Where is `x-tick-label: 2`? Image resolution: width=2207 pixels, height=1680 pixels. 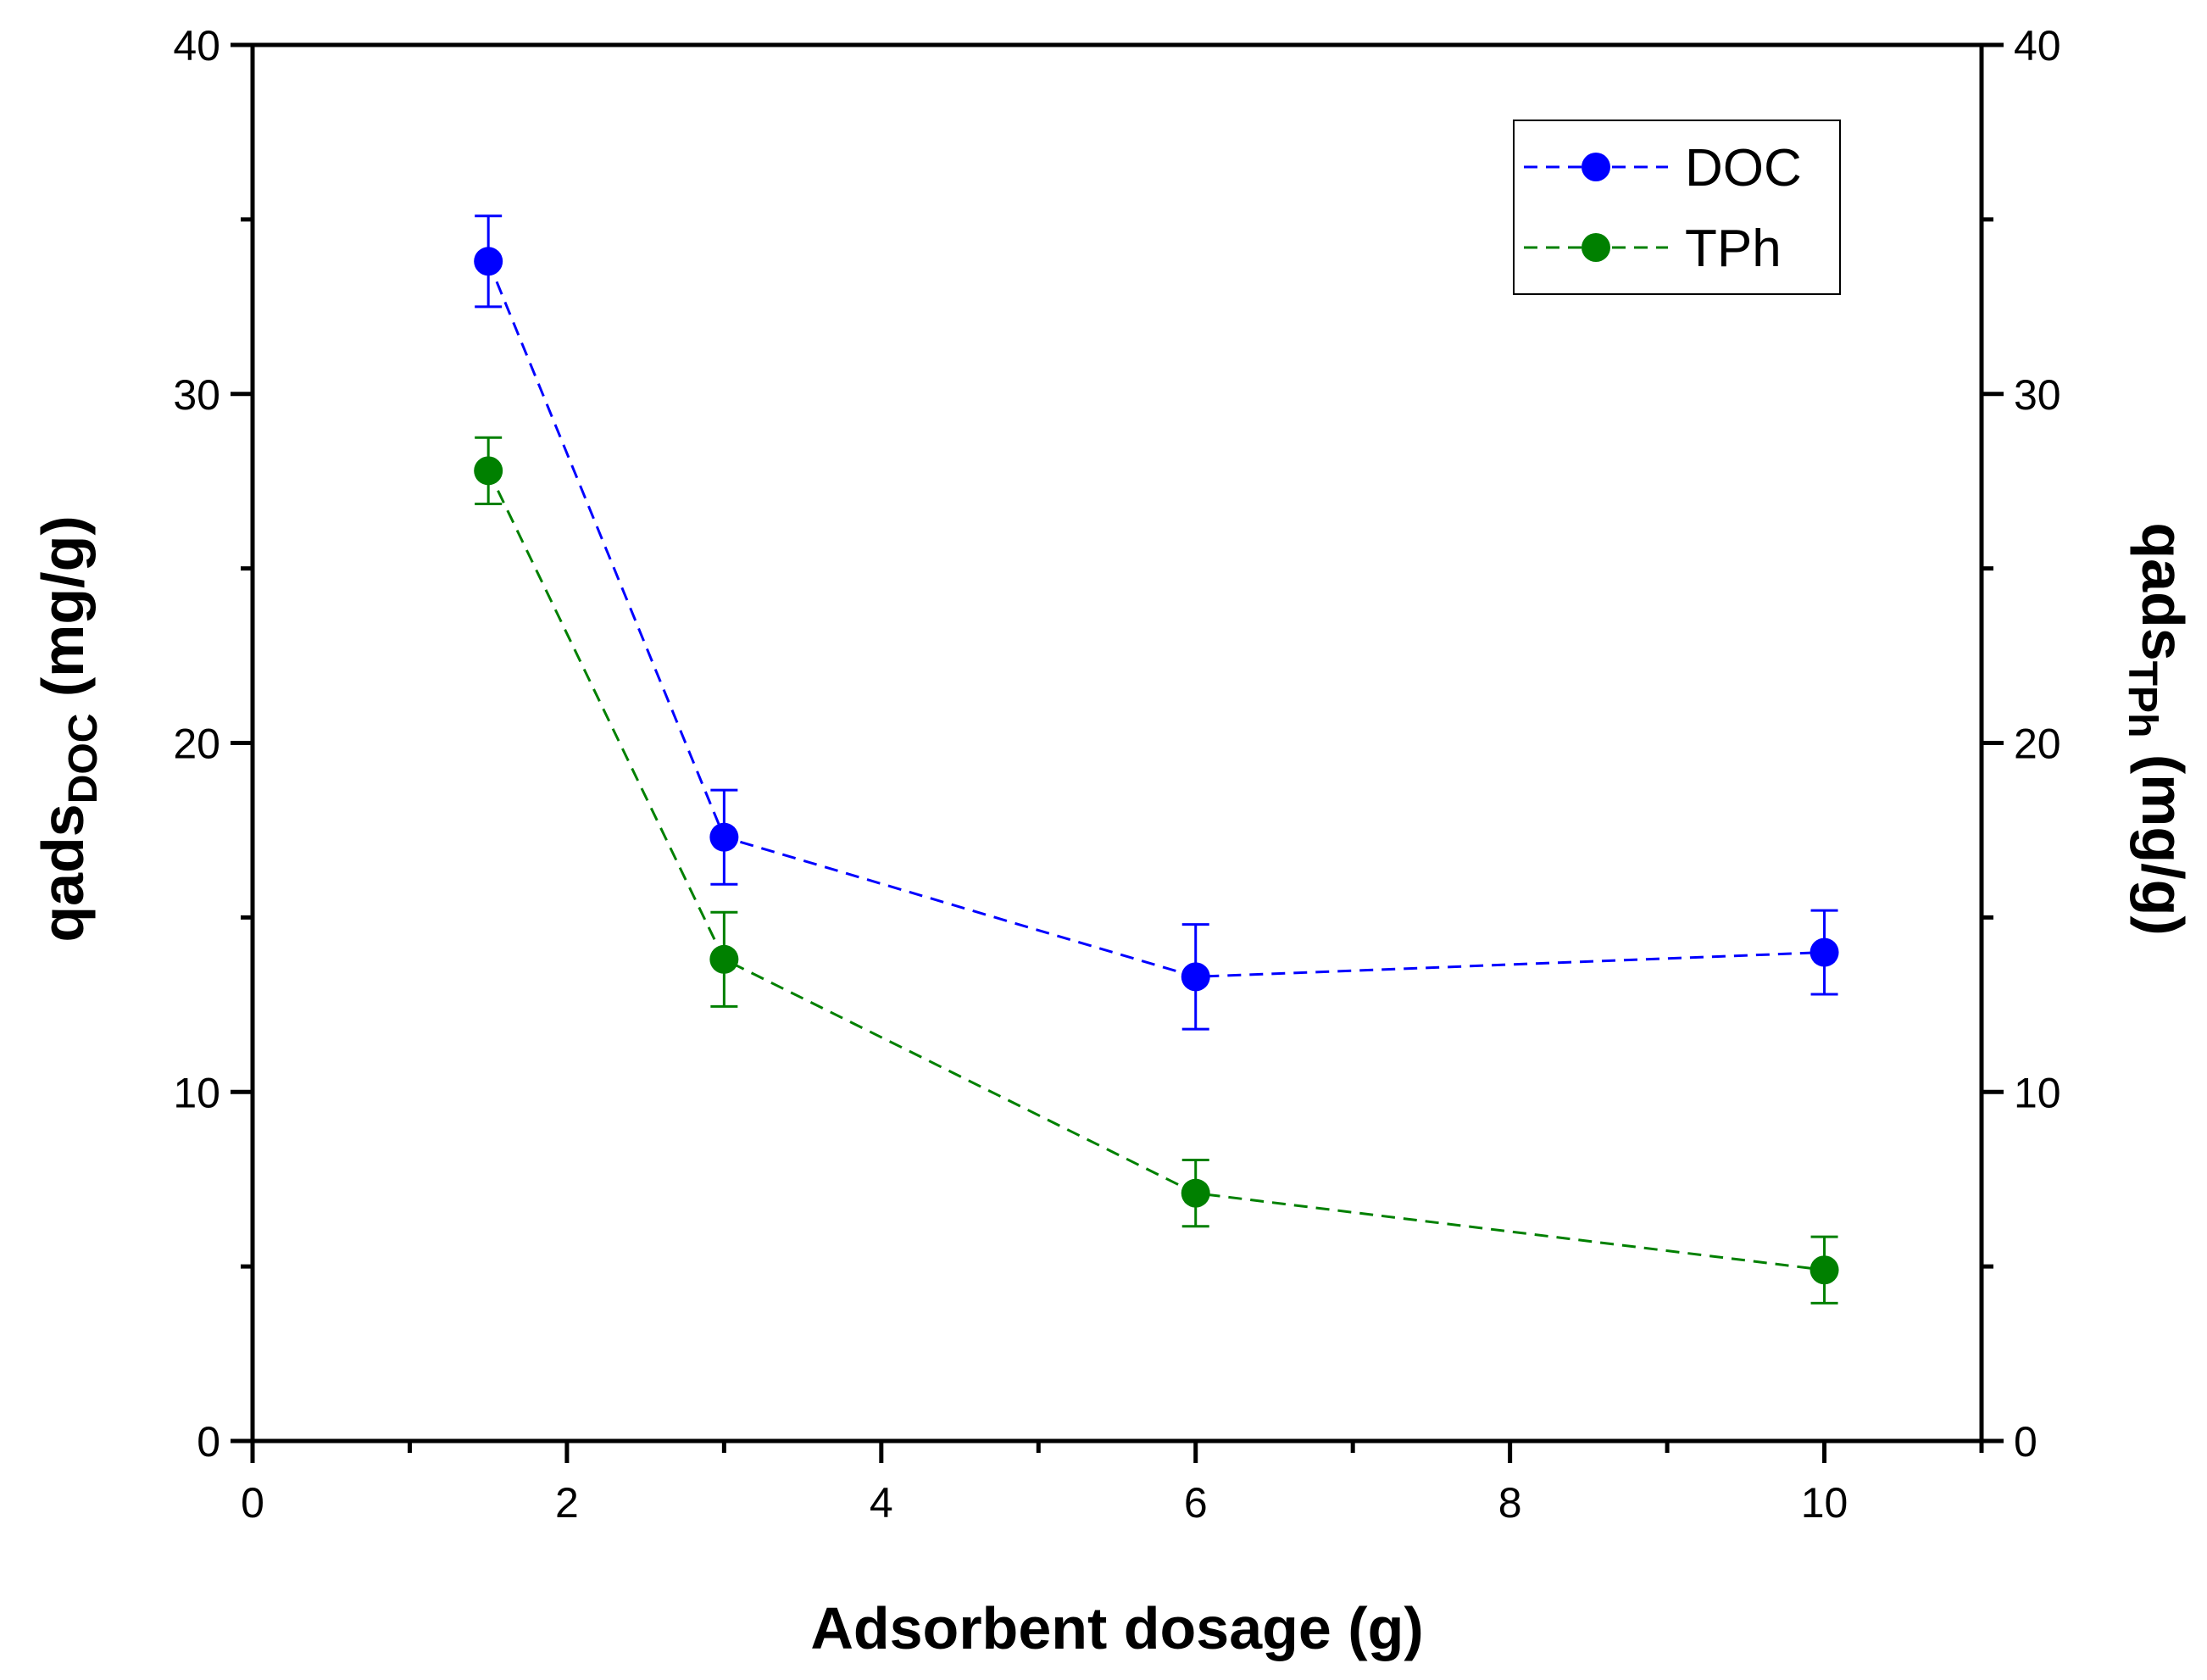 x-tick-label: 2 is located at coordinates (567, 1503).